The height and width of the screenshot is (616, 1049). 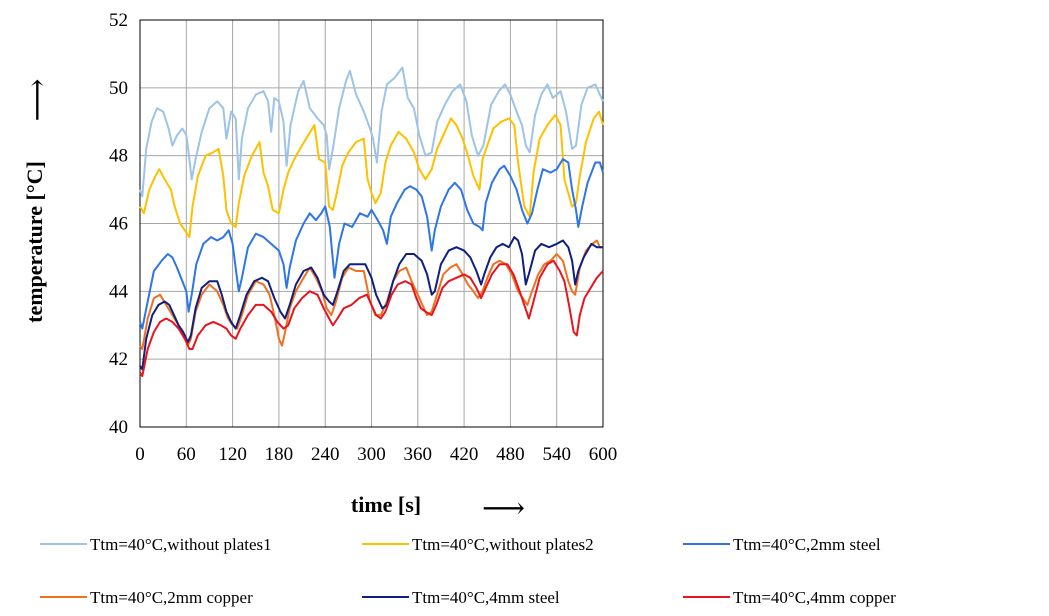 I want to click on y-tick-label: 52, so click(x=118, y=20).